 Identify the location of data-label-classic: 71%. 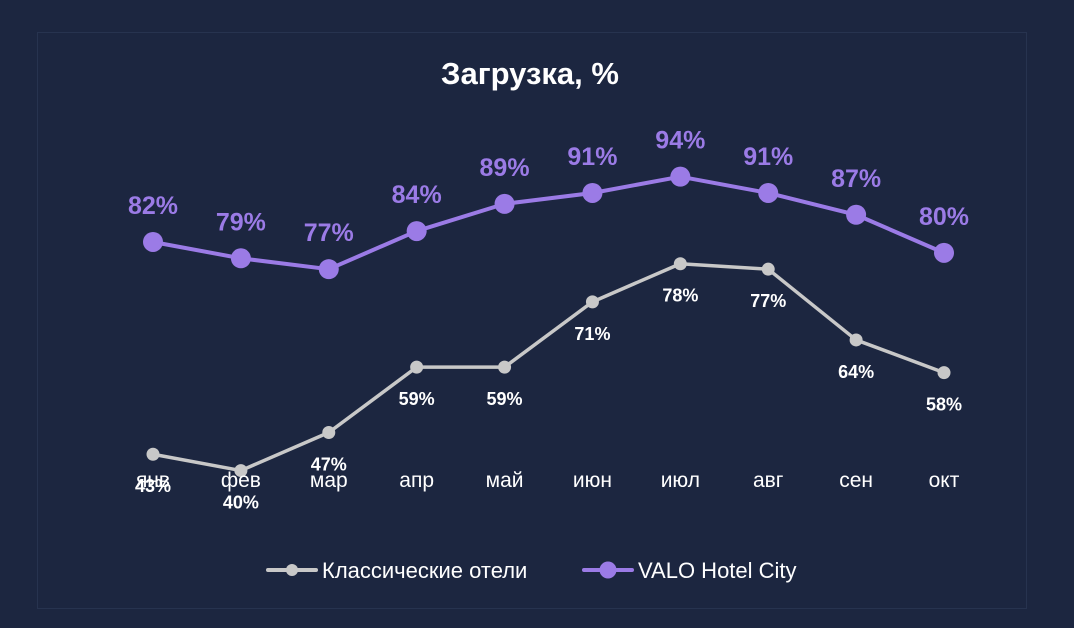
(592, 334).